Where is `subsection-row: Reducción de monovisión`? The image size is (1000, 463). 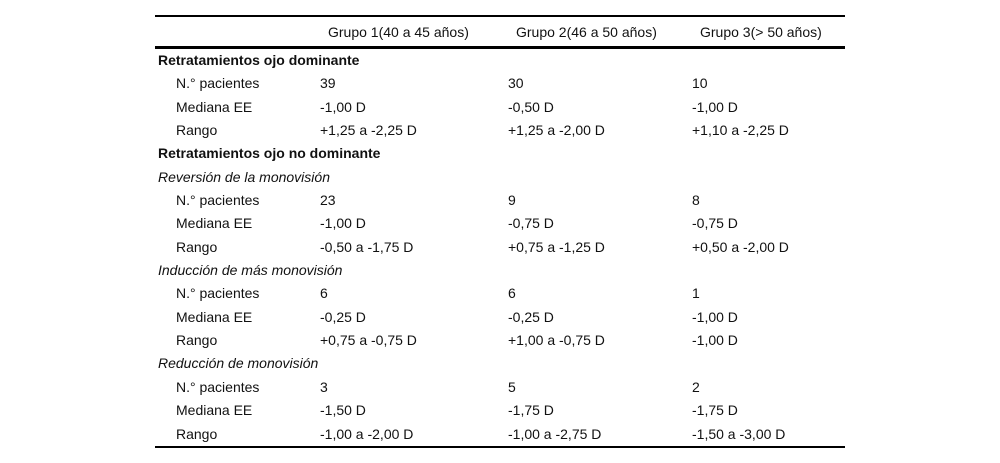 subsection-row: Reducción de monovisión is located at coordinates (500, 363).